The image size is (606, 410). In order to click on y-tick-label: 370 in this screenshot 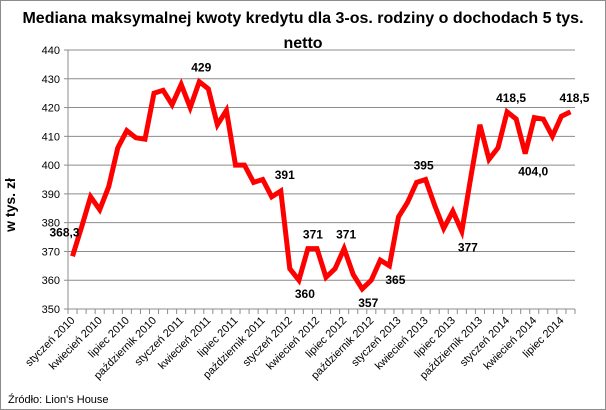, I will do `click(51, 252)`.